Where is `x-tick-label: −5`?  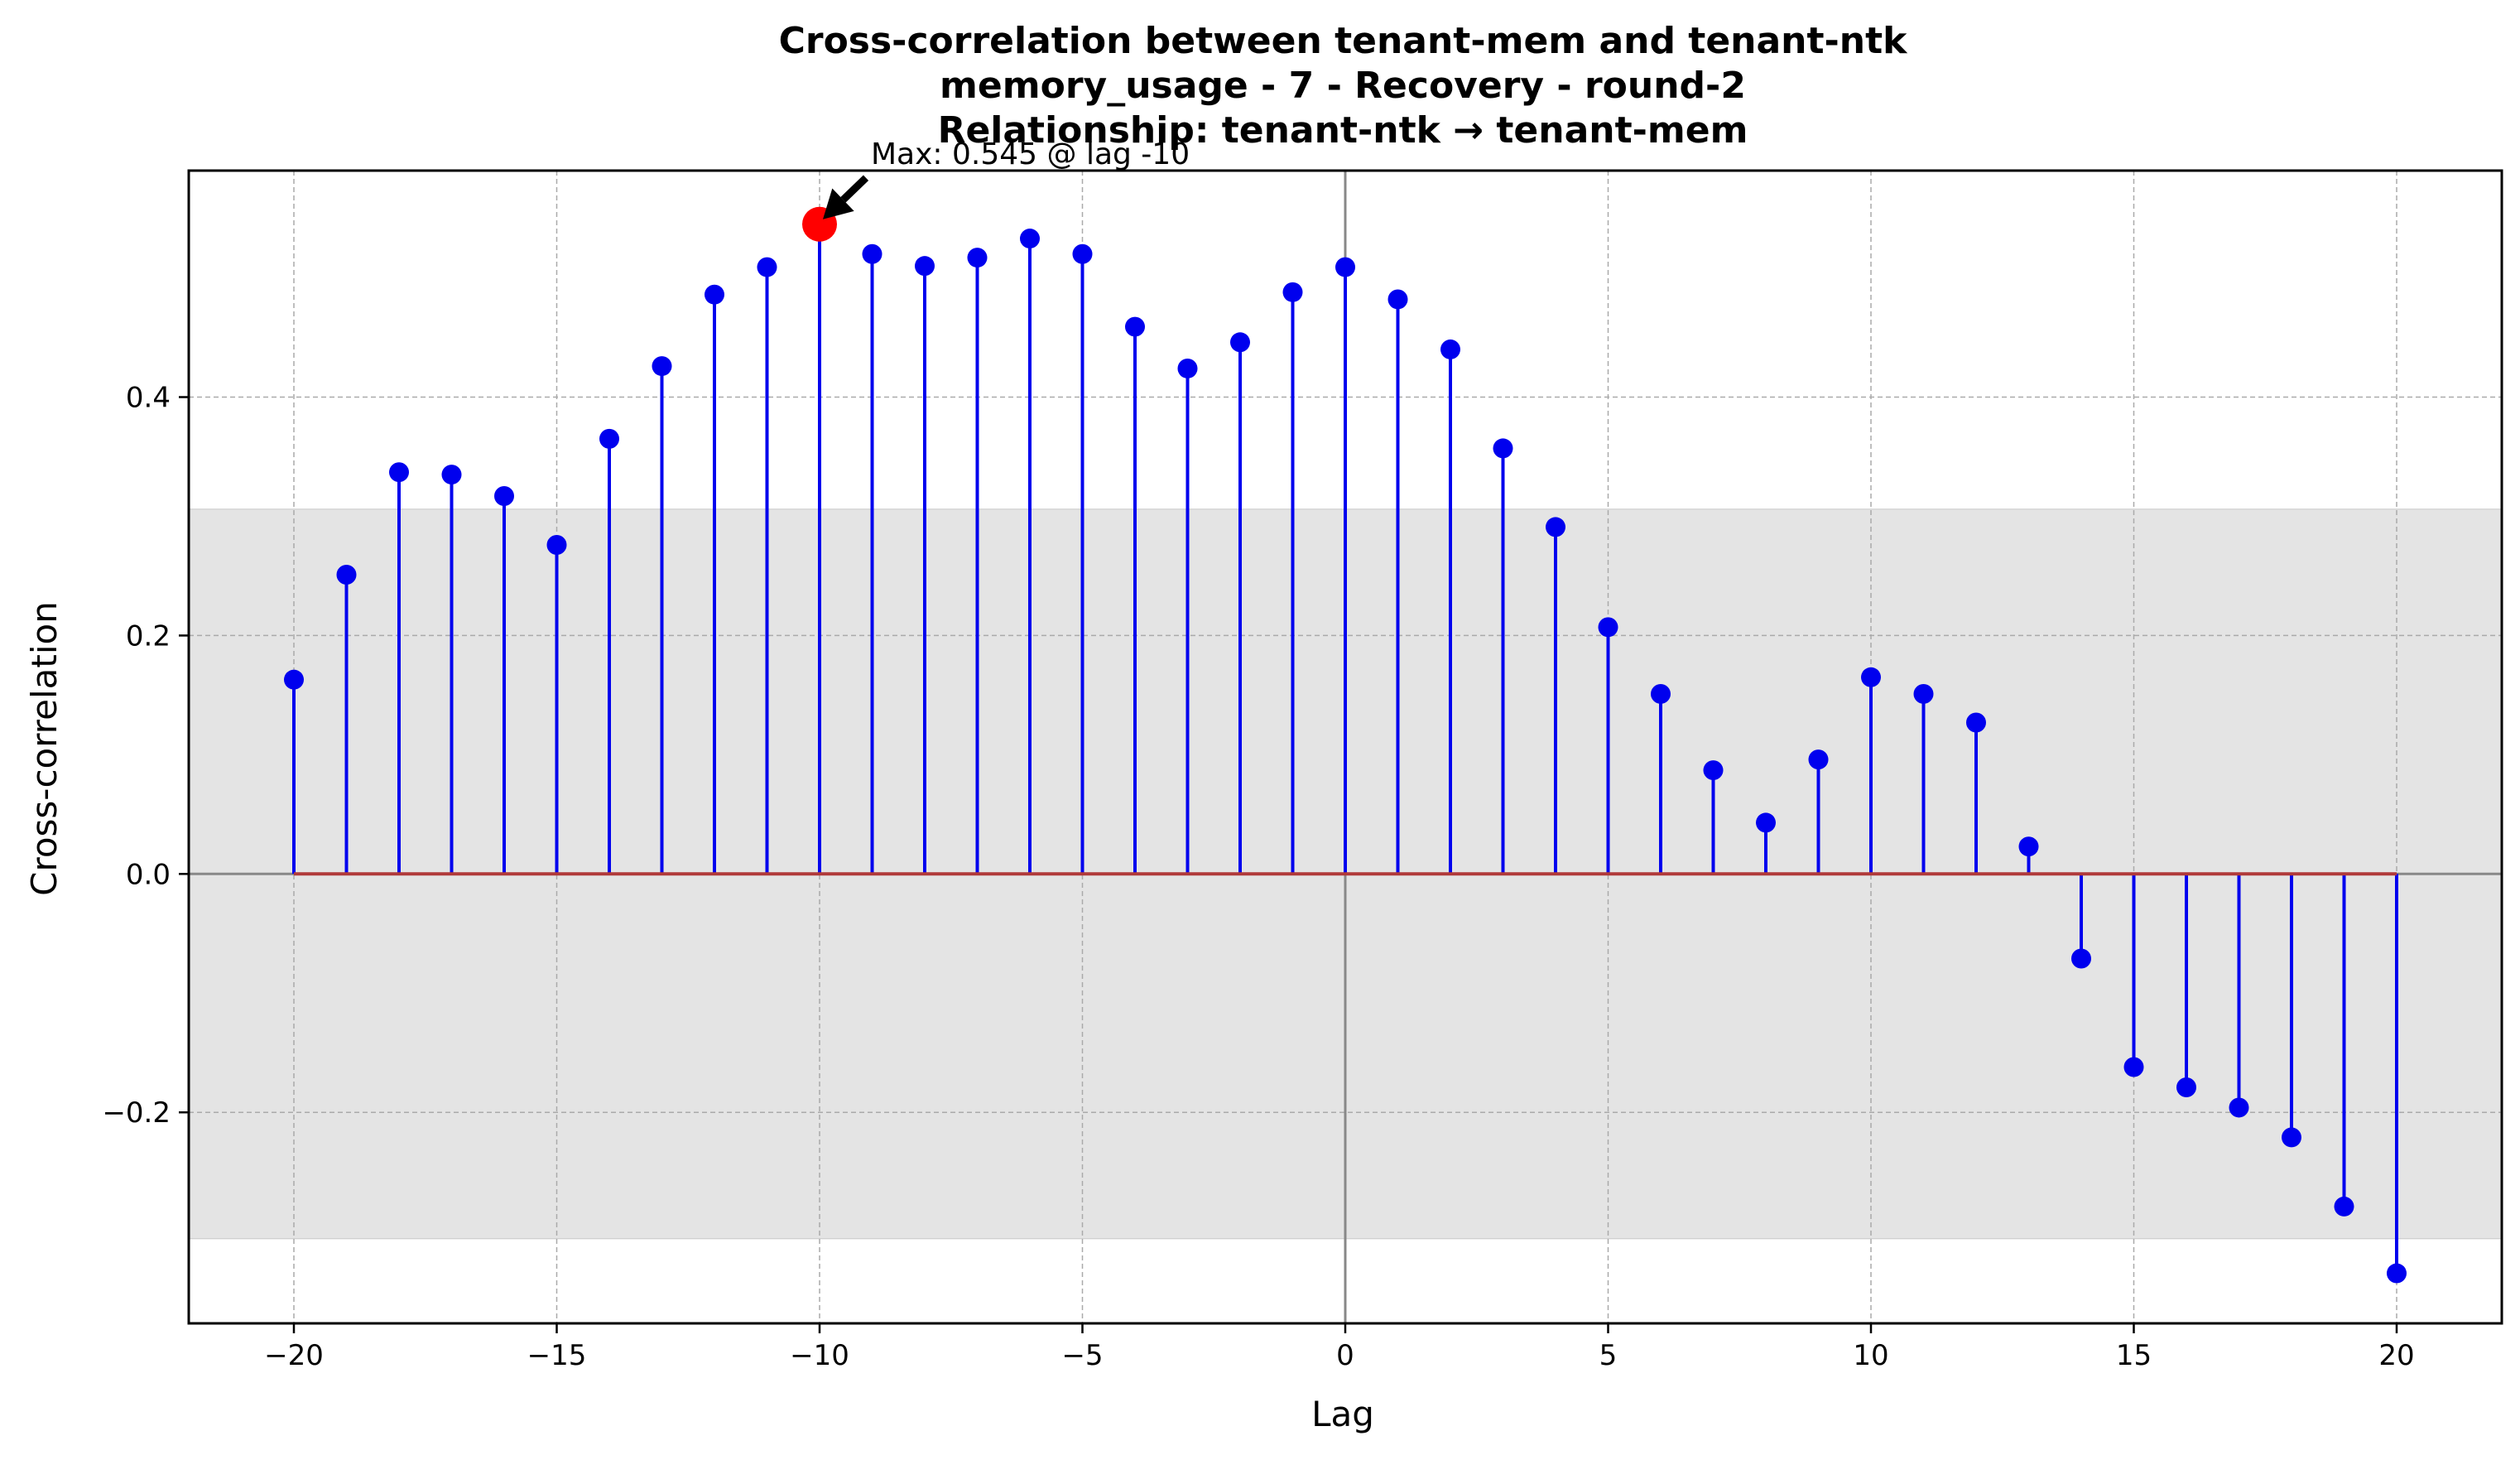 x-tick-label: −5 is located at coordinates (1082, 1355).